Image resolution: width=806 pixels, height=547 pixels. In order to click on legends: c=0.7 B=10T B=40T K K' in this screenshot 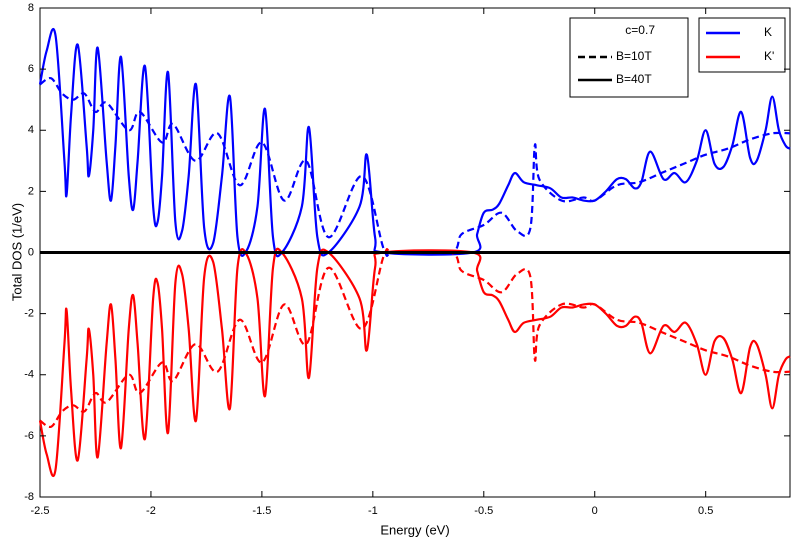, I will do `click(677, 57)`.